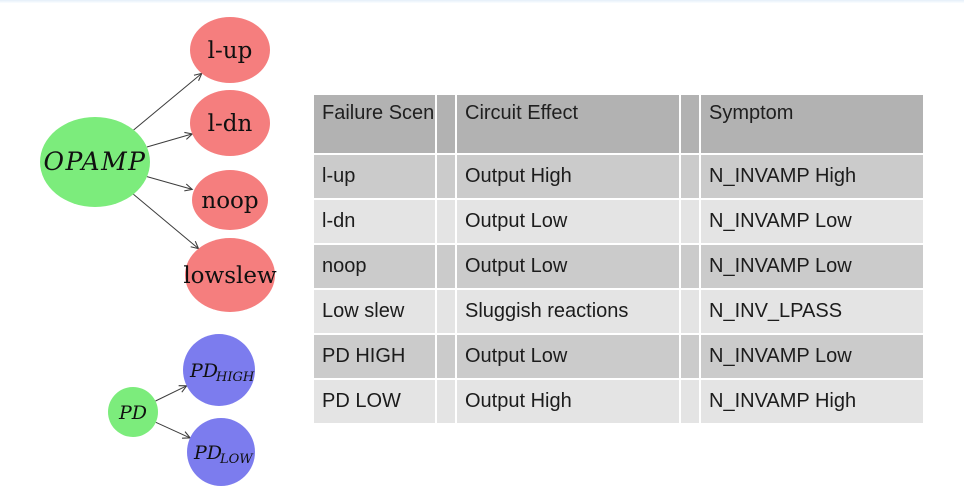  I want to click on ldn-node-label: l-dn, so click(230, 124).